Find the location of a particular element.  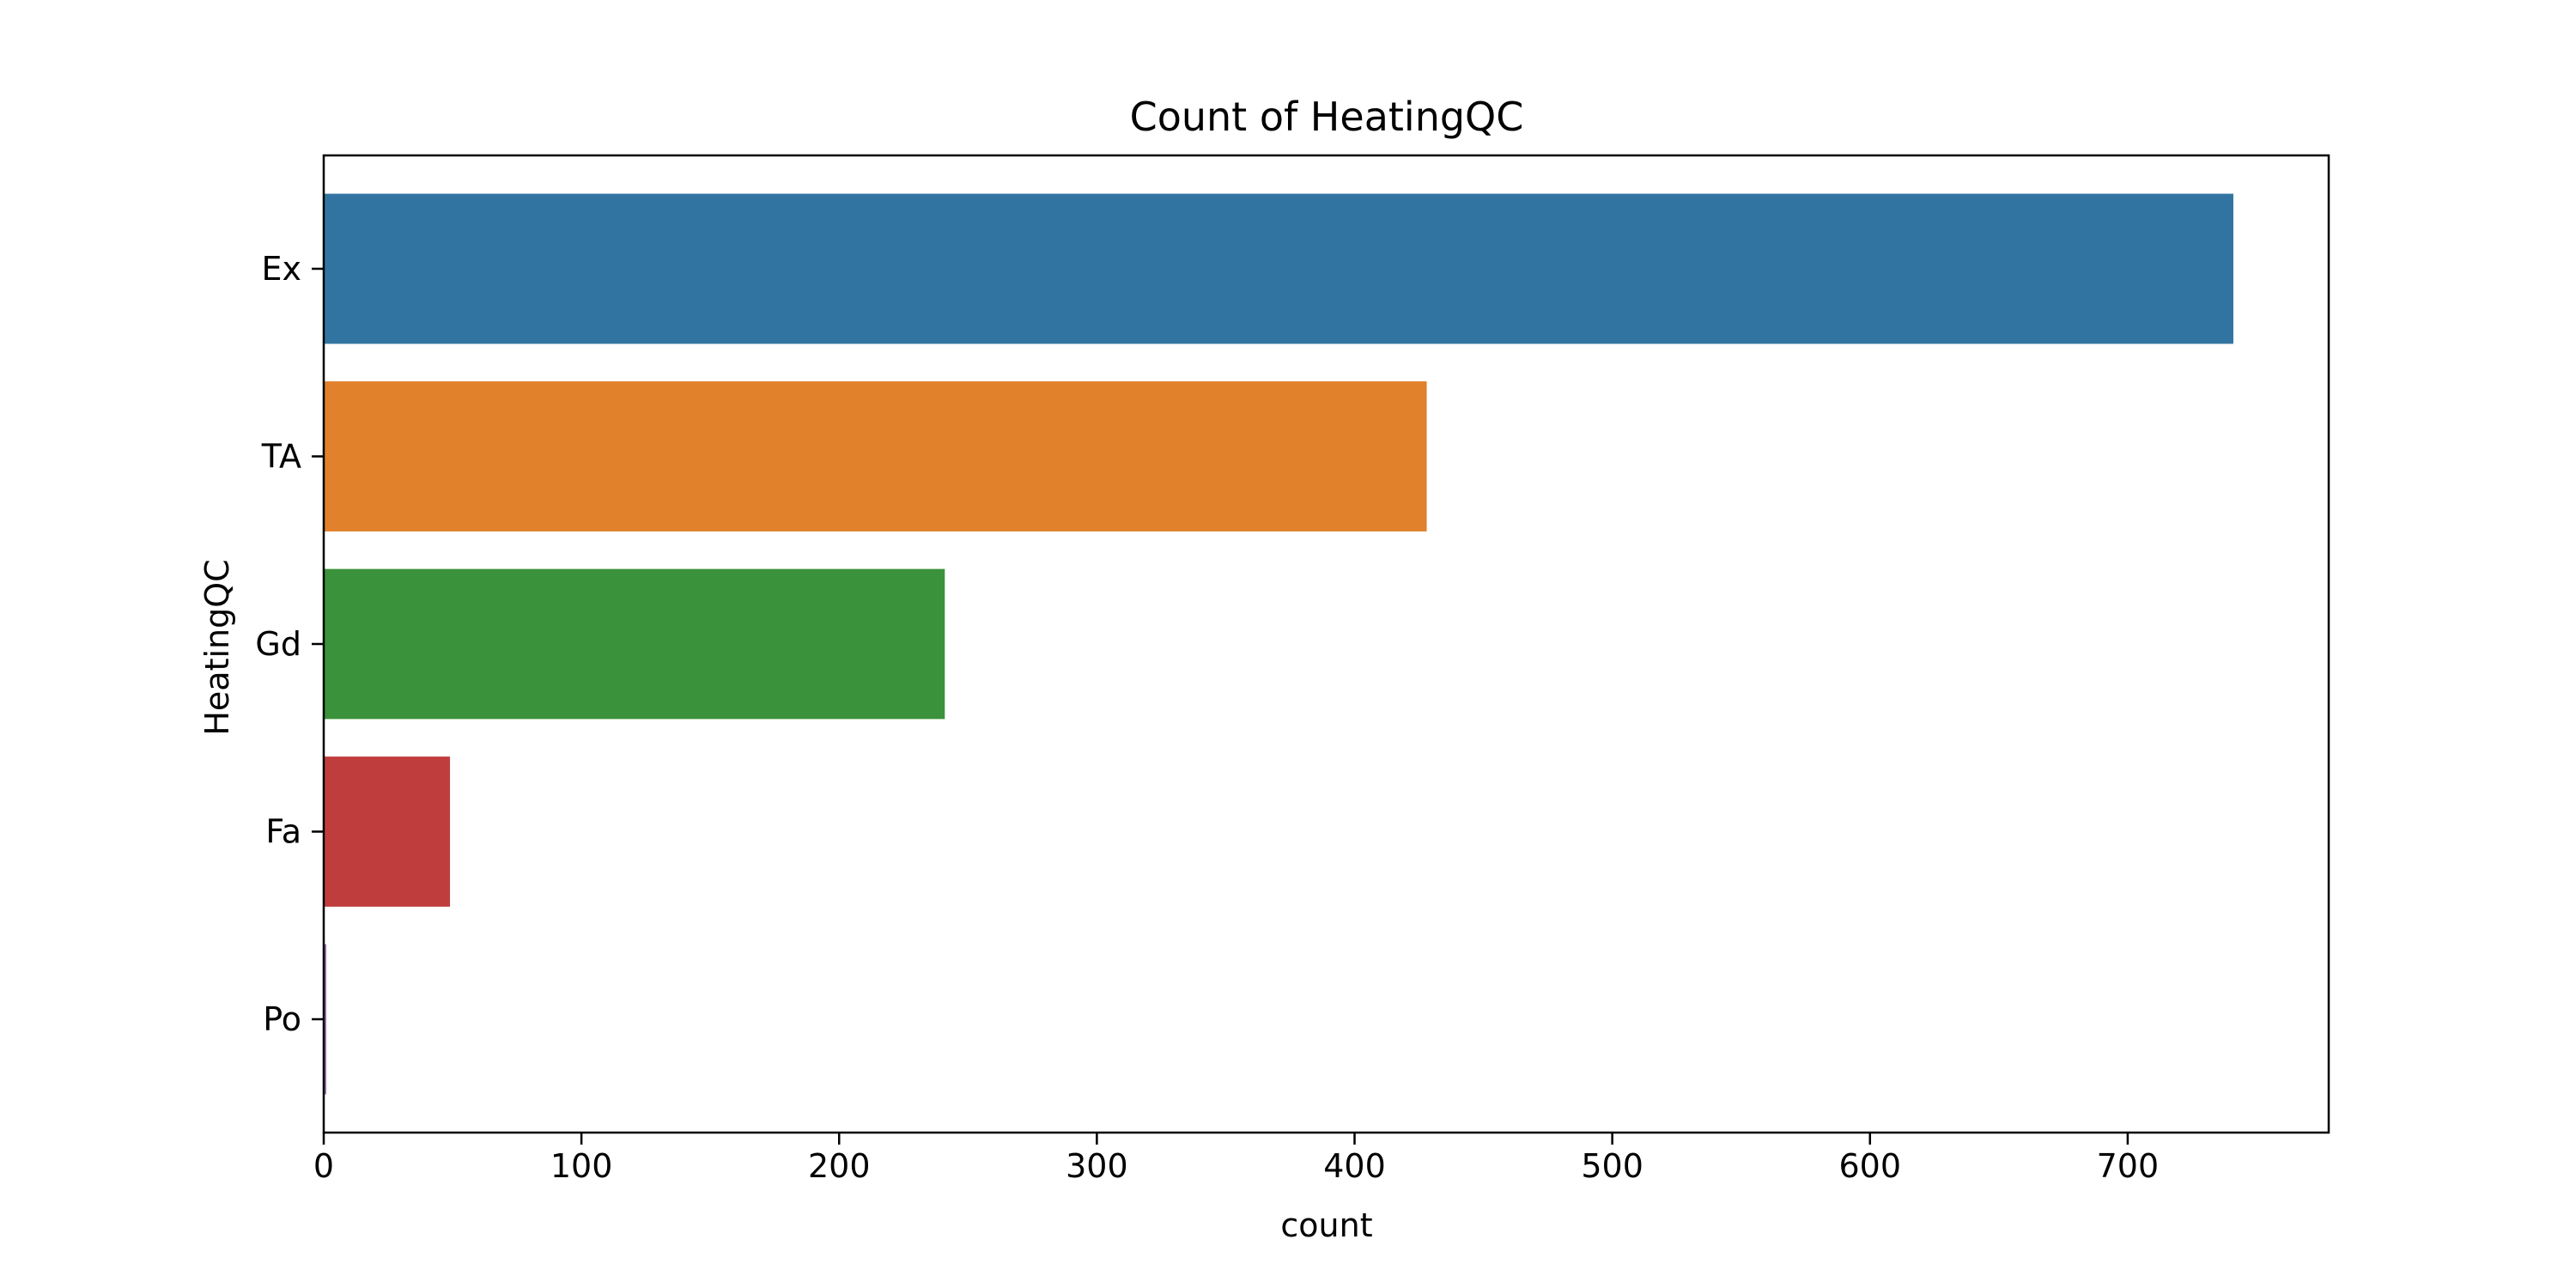

x-tick-label: 300 is located at coordinates (1097, 1166).